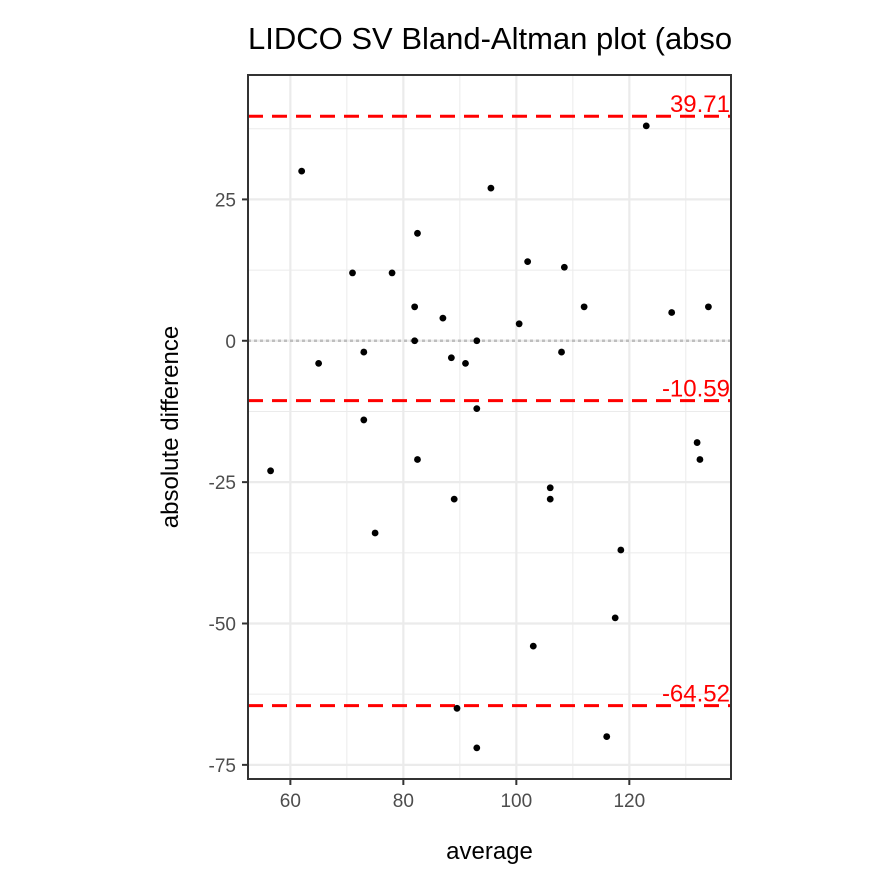  I want to click on y-axis-title: absolute difference, so click(170, 427).